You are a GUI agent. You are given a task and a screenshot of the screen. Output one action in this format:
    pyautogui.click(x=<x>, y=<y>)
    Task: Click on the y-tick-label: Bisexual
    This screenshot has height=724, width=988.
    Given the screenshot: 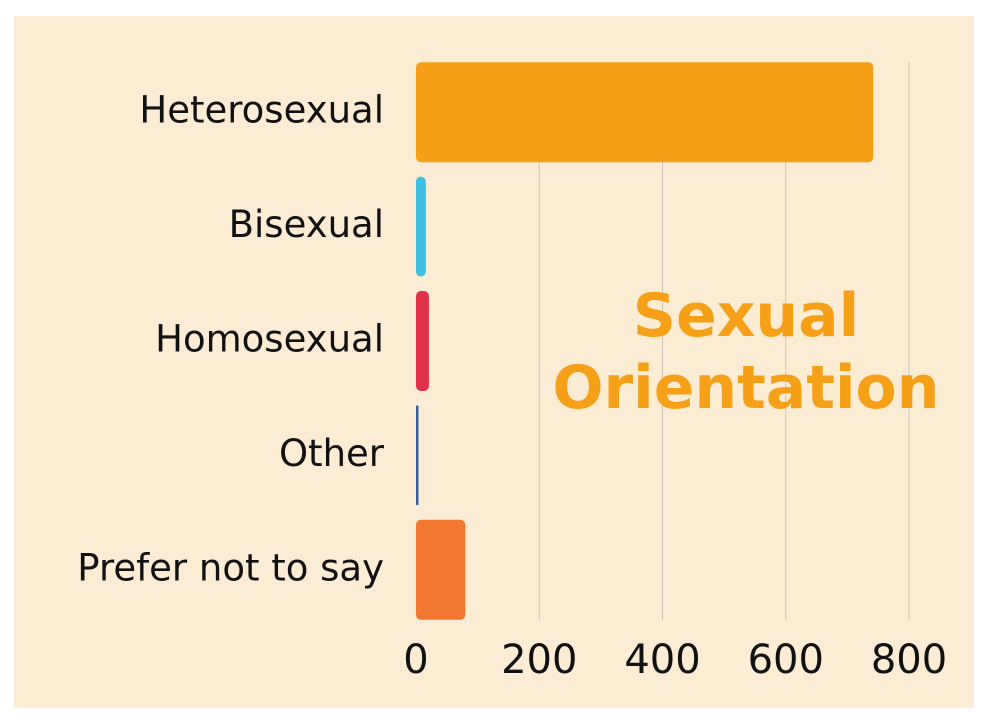 What is the action you would take?
    pyautogui.click(x=306, y=224)
    